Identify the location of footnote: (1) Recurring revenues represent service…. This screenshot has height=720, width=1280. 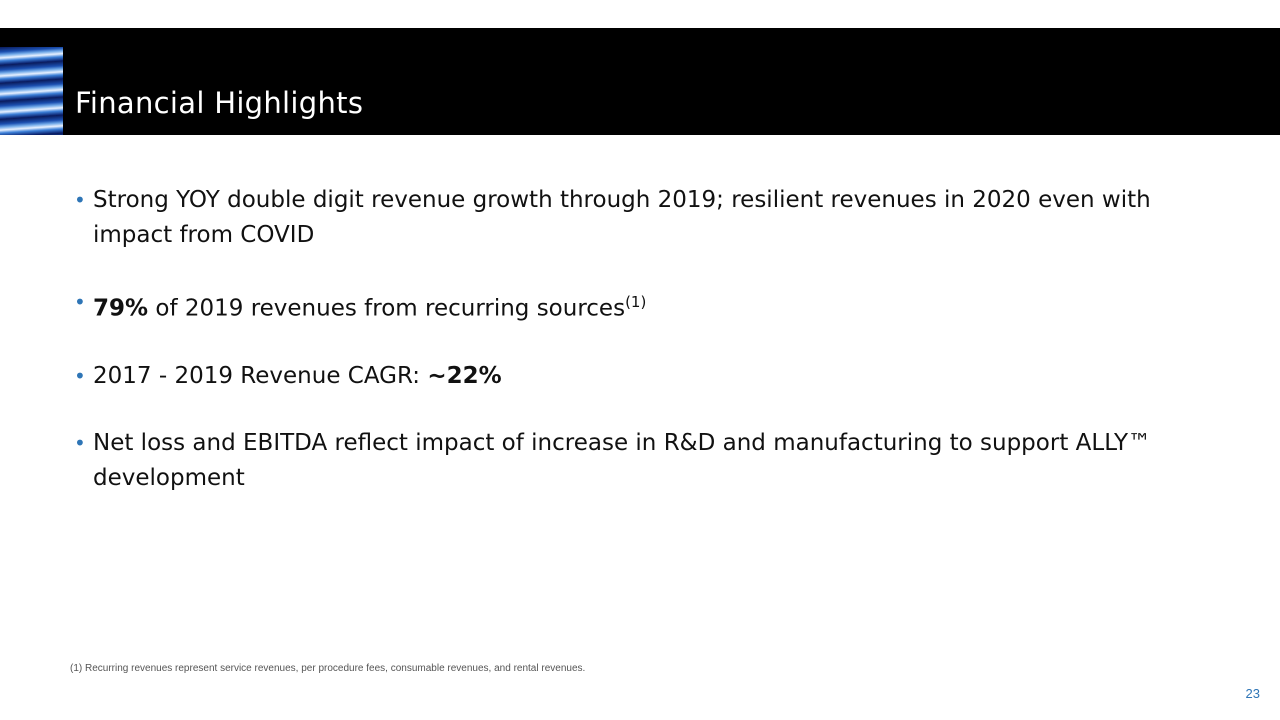
(328, 668).